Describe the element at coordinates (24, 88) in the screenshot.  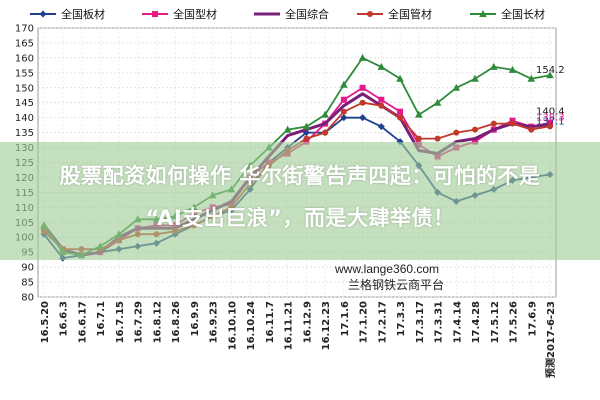
I see `y-tick-label: 150` at that location.